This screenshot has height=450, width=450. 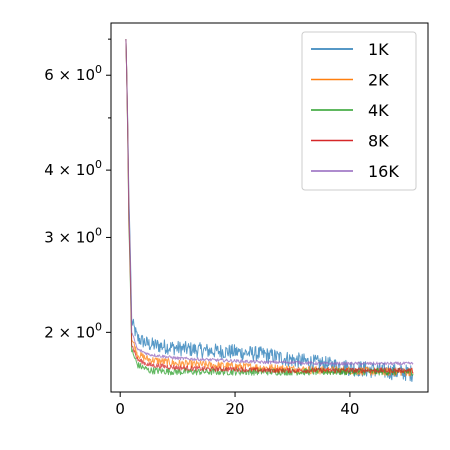 What do you see at coordinates (73, 168) in the screenshot?
I see `y-tick-label: 4 × 100` at bounding box center [73, 168].